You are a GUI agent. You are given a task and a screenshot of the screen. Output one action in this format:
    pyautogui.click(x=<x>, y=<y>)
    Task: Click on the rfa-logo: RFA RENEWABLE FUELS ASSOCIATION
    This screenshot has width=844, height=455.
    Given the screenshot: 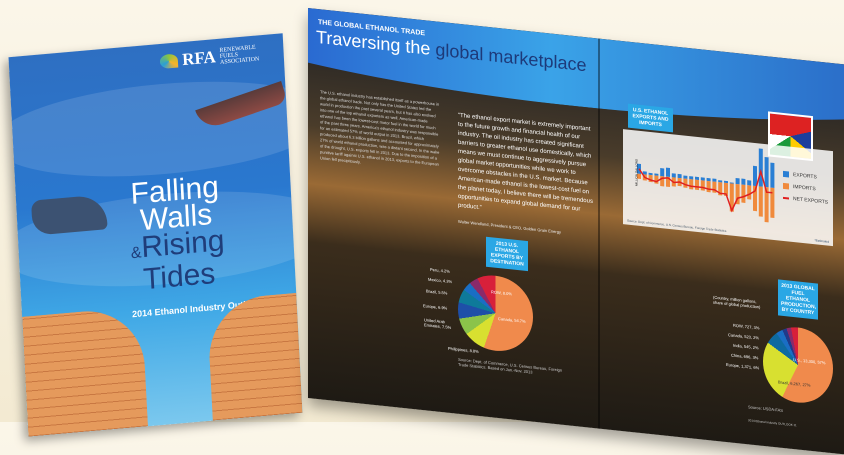 What is the action you would take?
    pyautogui.click(x=214, y=57)
    